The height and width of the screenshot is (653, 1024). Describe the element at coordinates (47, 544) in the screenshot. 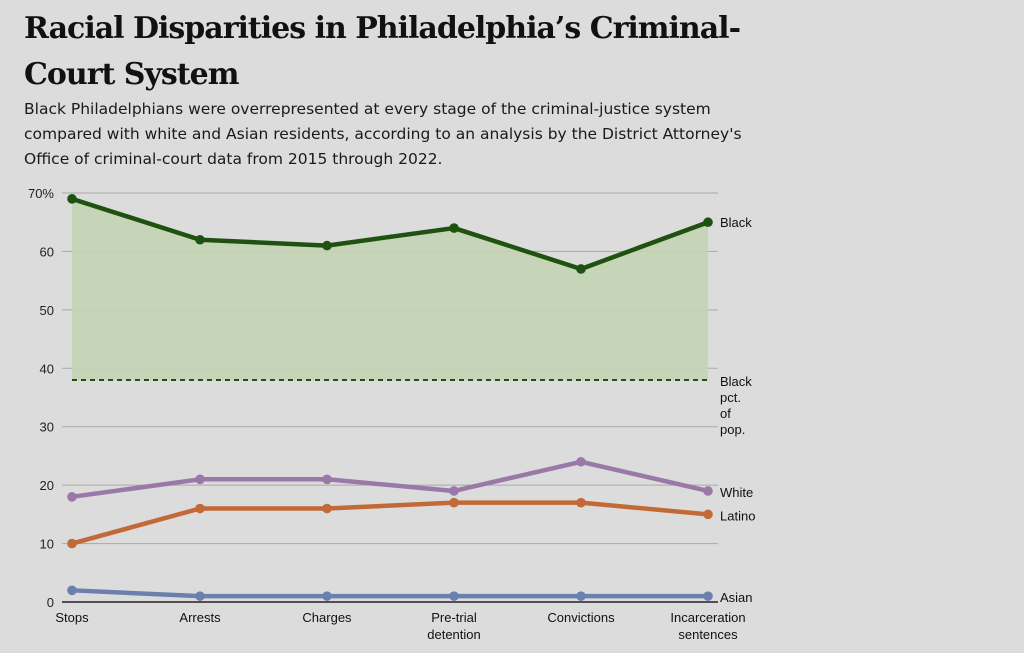

I see `y-tick-label: 10` at that location.